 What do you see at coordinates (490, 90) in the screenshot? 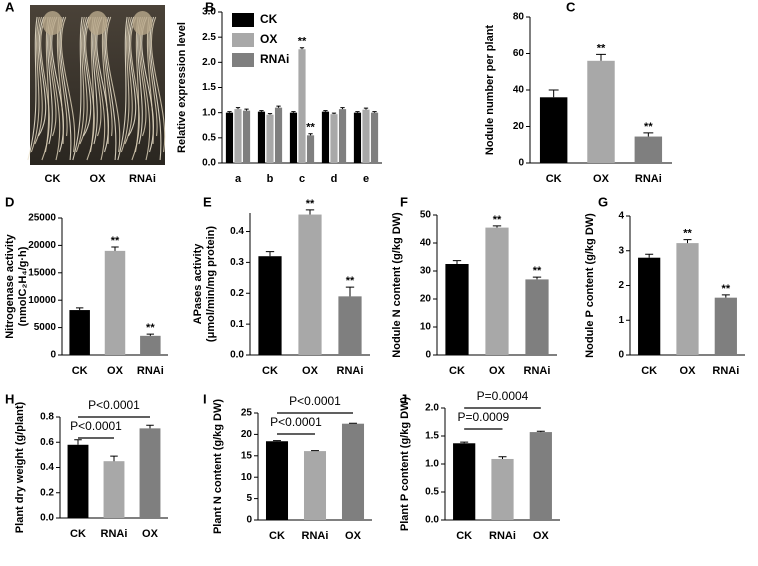
I see `y-axis-label: Nodule number per plant` at bounding box center [490, 90].